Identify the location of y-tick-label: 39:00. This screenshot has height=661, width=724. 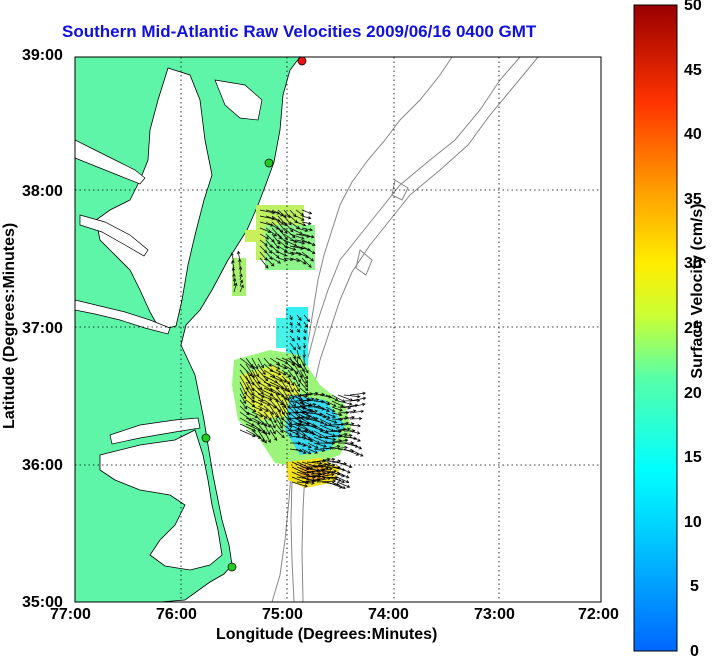
(42, 55).